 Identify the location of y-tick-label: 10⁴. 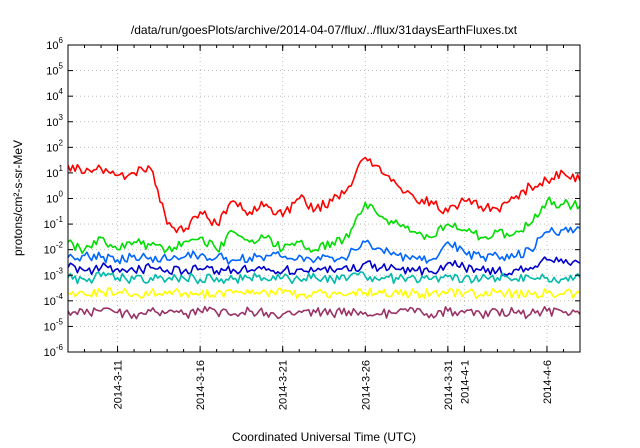
(54, 95).